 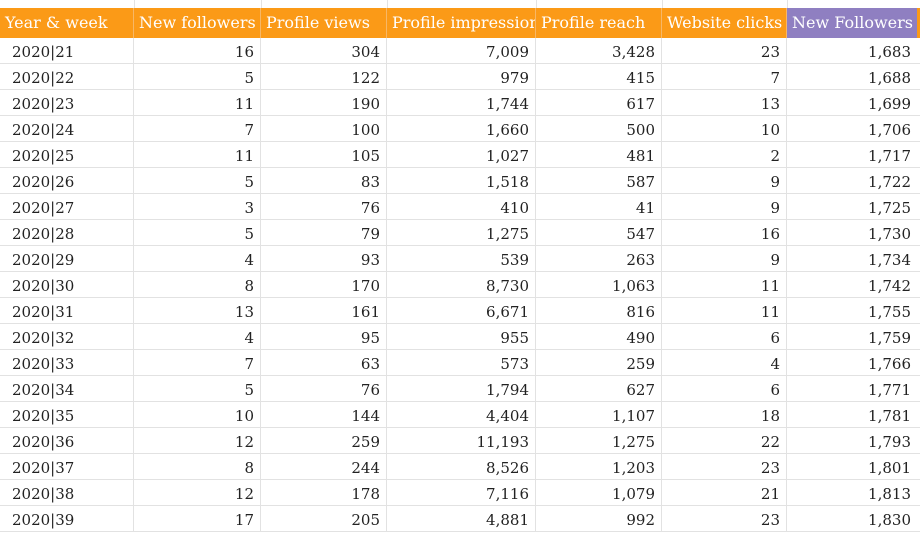 What do you see at coordinates (889, 390) in the screenshot?
I see `cell-new-followers-a: 1,771` at bounding box center [889, 390].